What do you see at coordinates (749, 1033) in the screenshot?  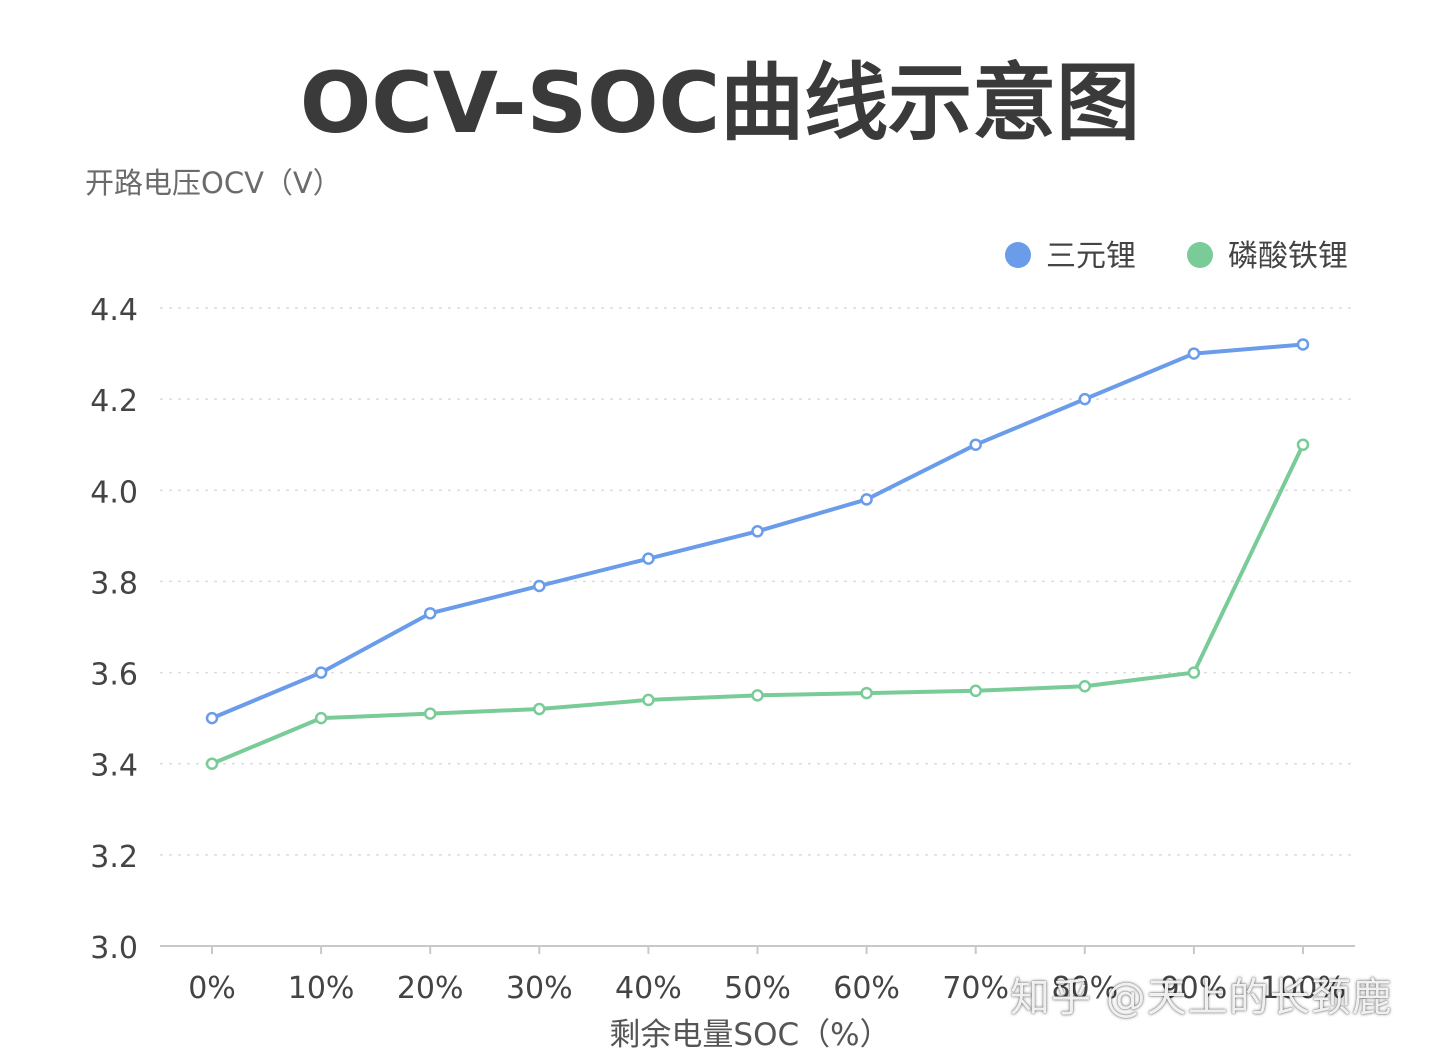 I see `x-axis-label: 剩余电量SOC（%）` at bounding box center [749, 1033].